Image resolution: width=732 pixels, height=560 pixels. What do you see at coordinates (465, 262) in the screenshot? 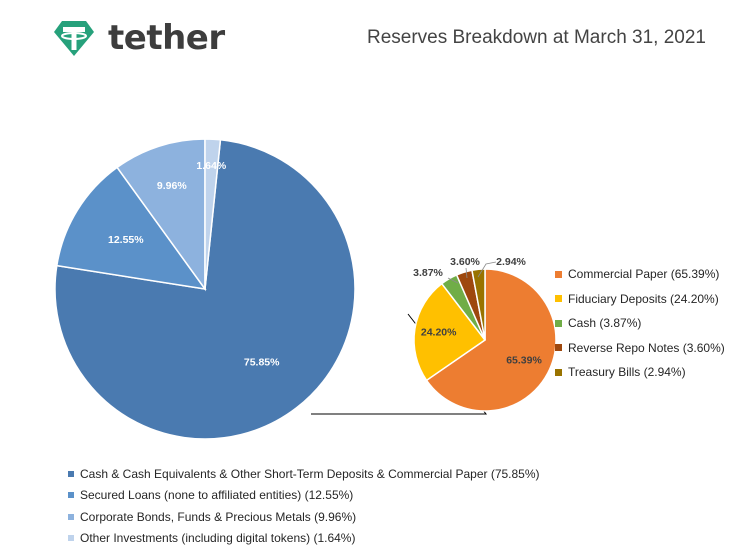
I see `breakdown-pie-data-label: 3.60%` at bounding box center [465, 262].